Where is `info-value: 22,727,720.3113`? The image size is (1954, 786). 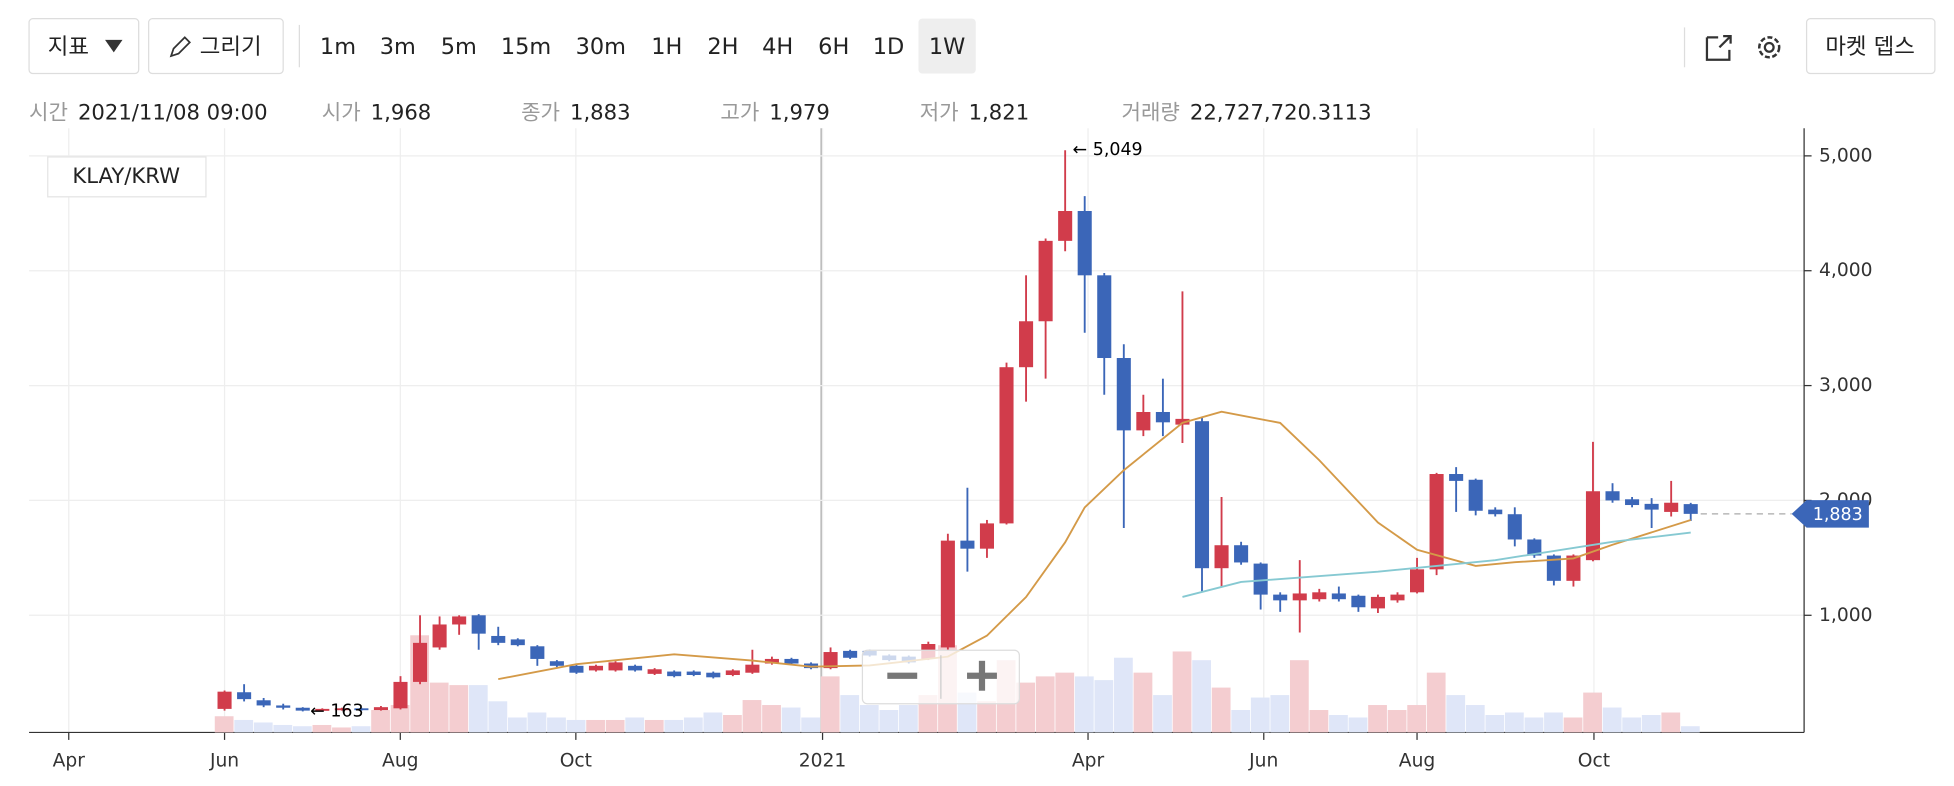
info-value: 22,727,720.3113 is located at coordinates (1281, 111).